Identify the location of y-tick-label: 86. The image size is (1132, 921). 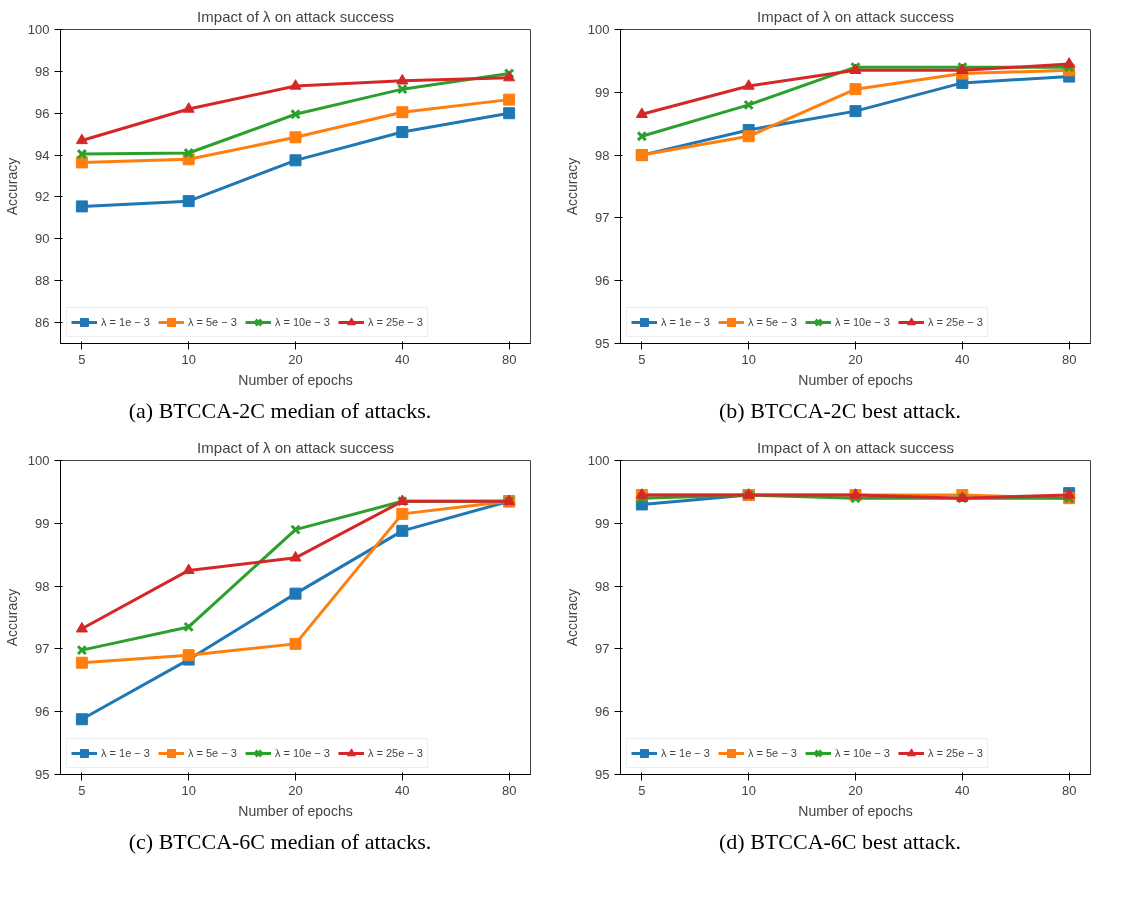
(42, 323).